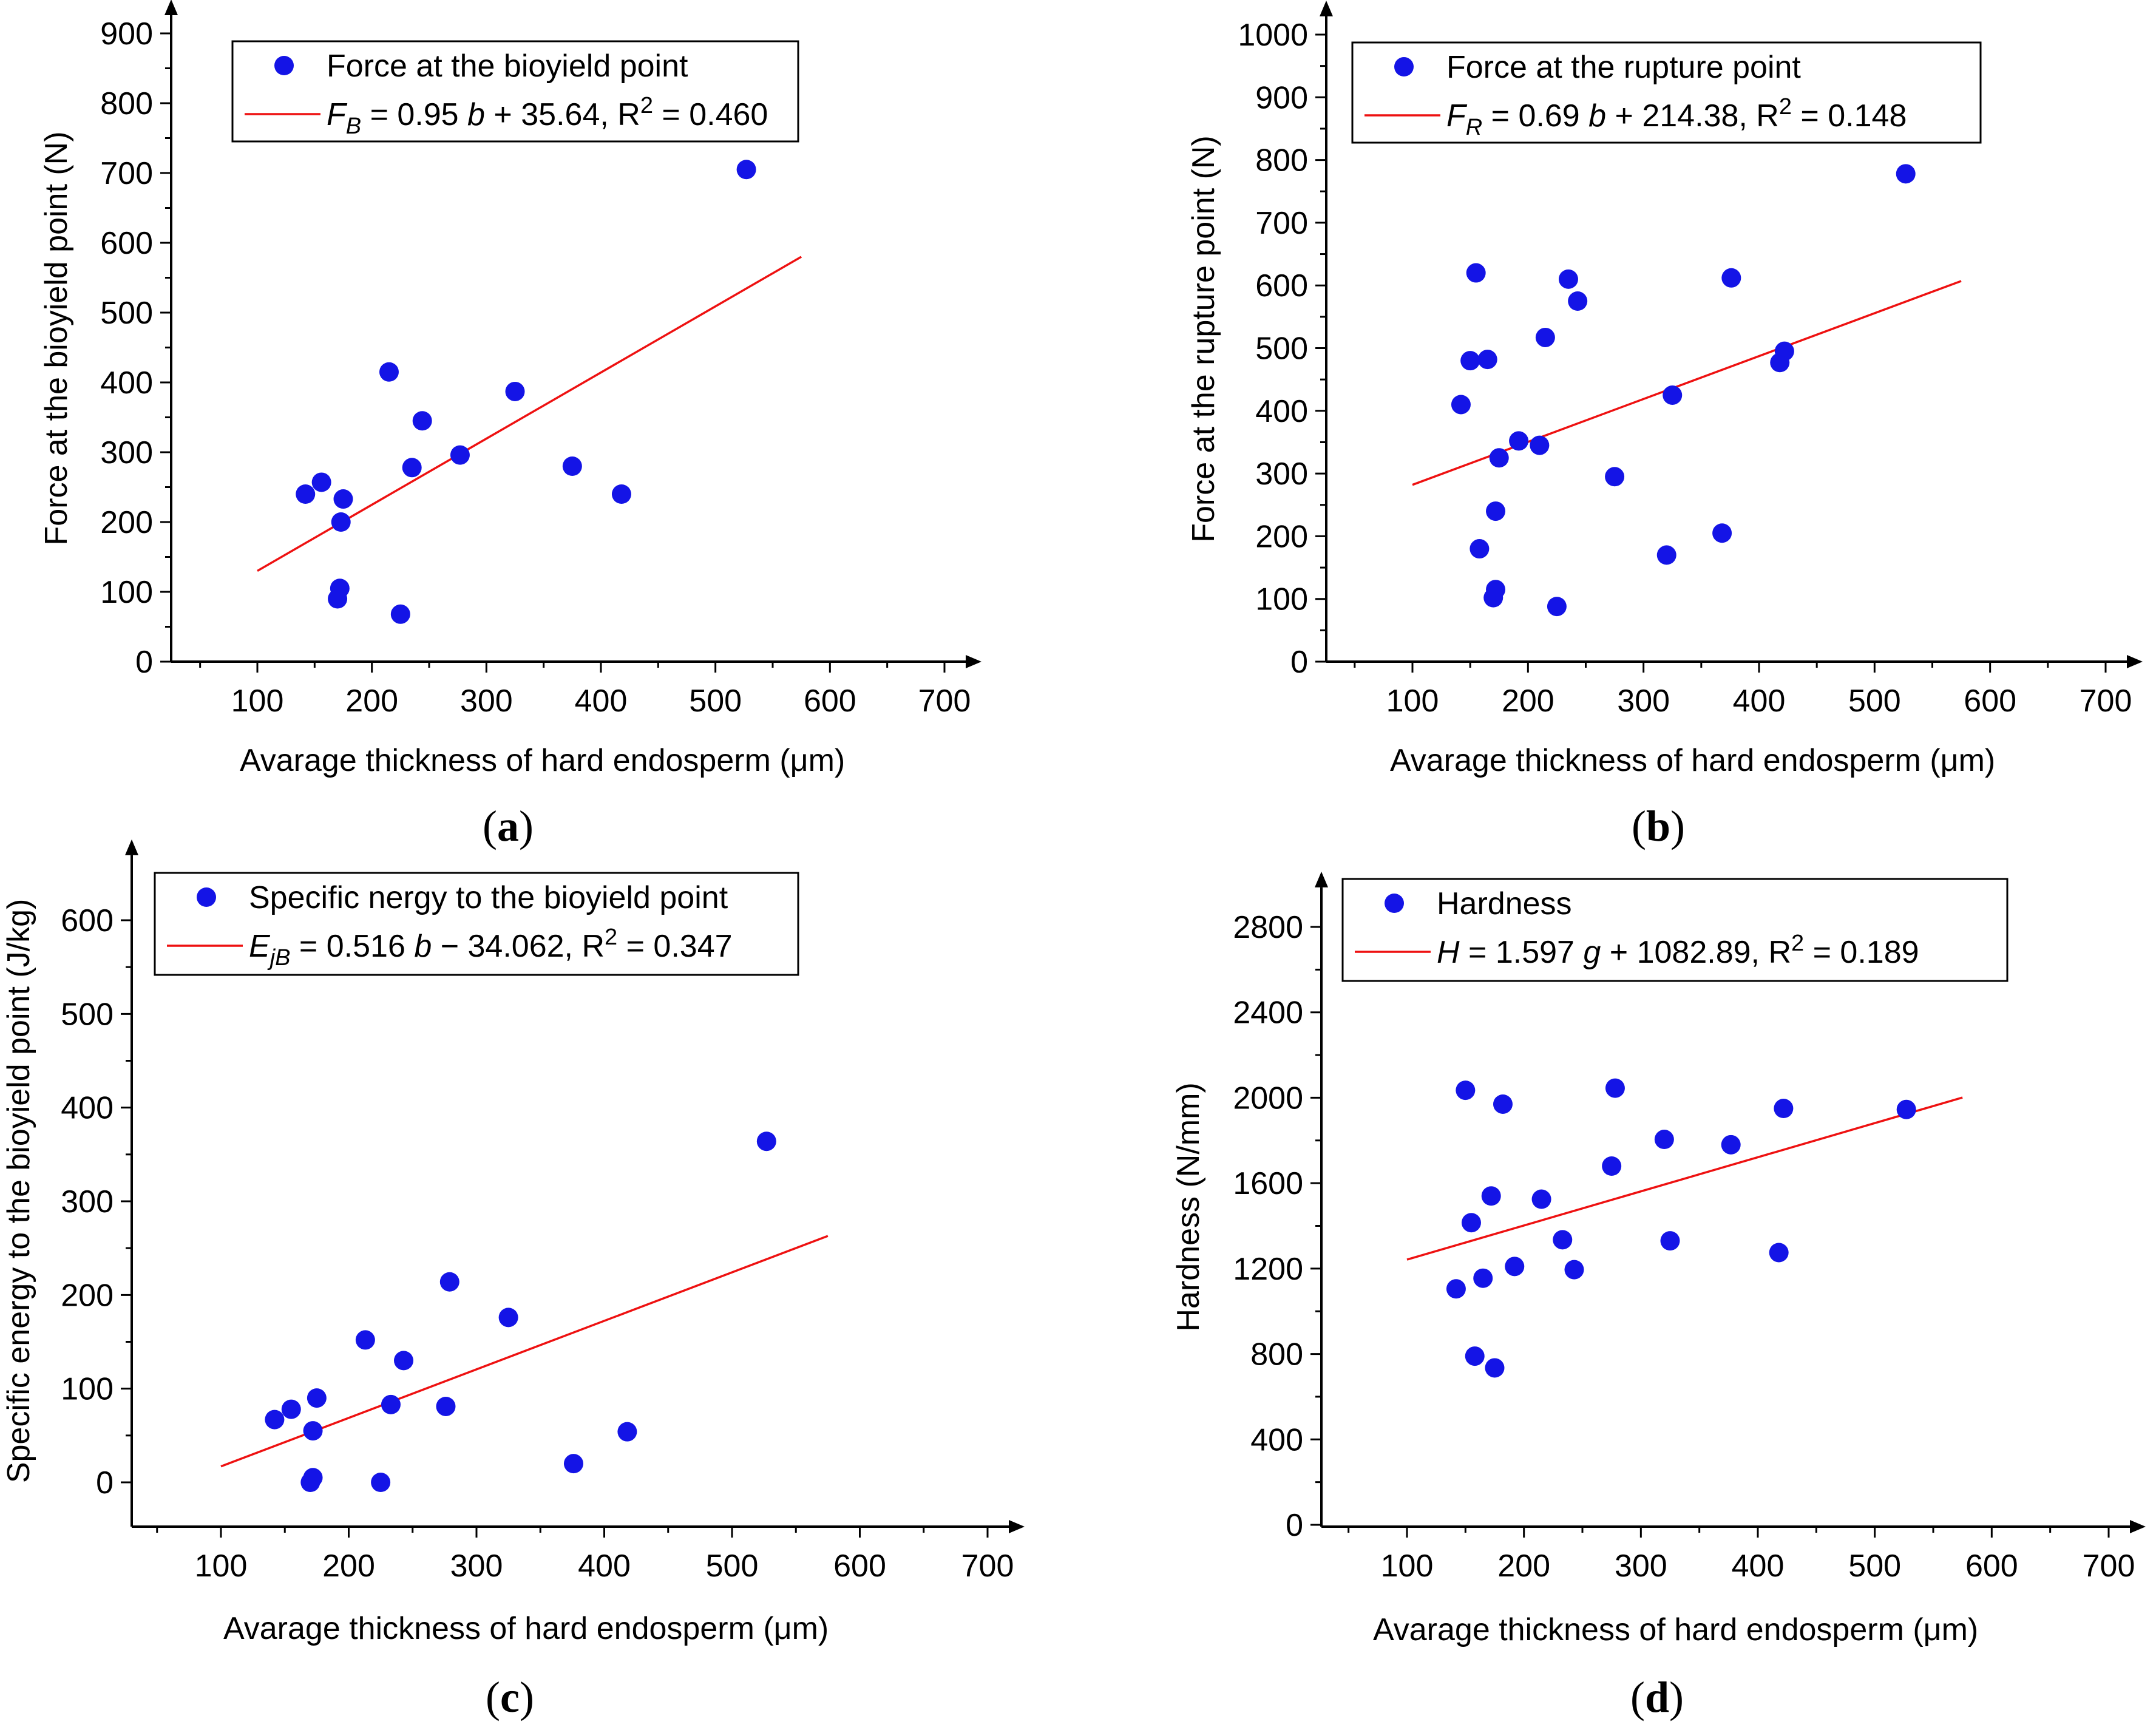  I want to click on legend-label-points: Force at the rupture point, so click(1623, 67).